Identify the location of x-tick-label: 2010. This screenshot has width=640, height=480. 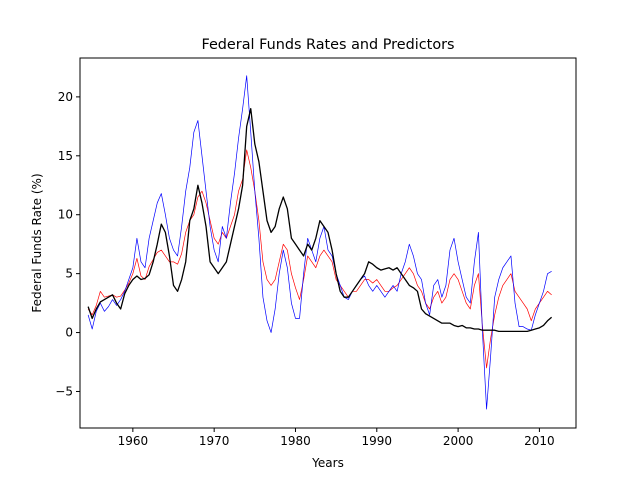
(539, 441).